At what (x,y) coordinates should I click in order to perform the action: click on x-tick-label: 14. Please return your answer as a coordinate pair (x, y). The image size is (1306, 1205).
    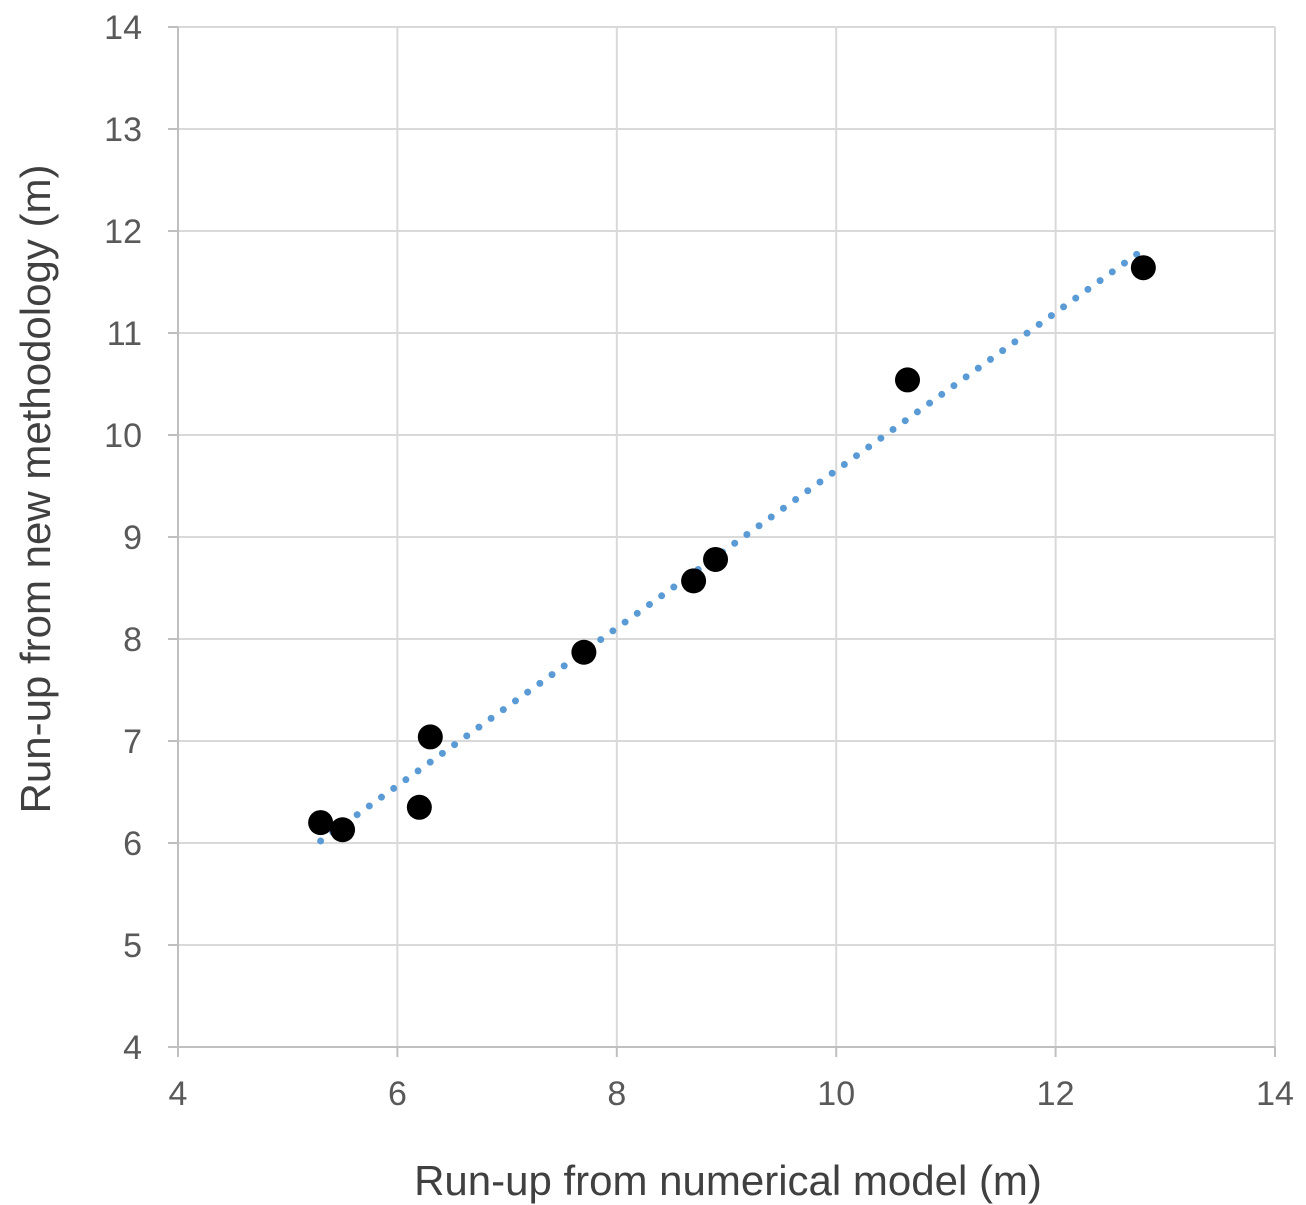
    Looking at the image, I should click on (1275, 1094).